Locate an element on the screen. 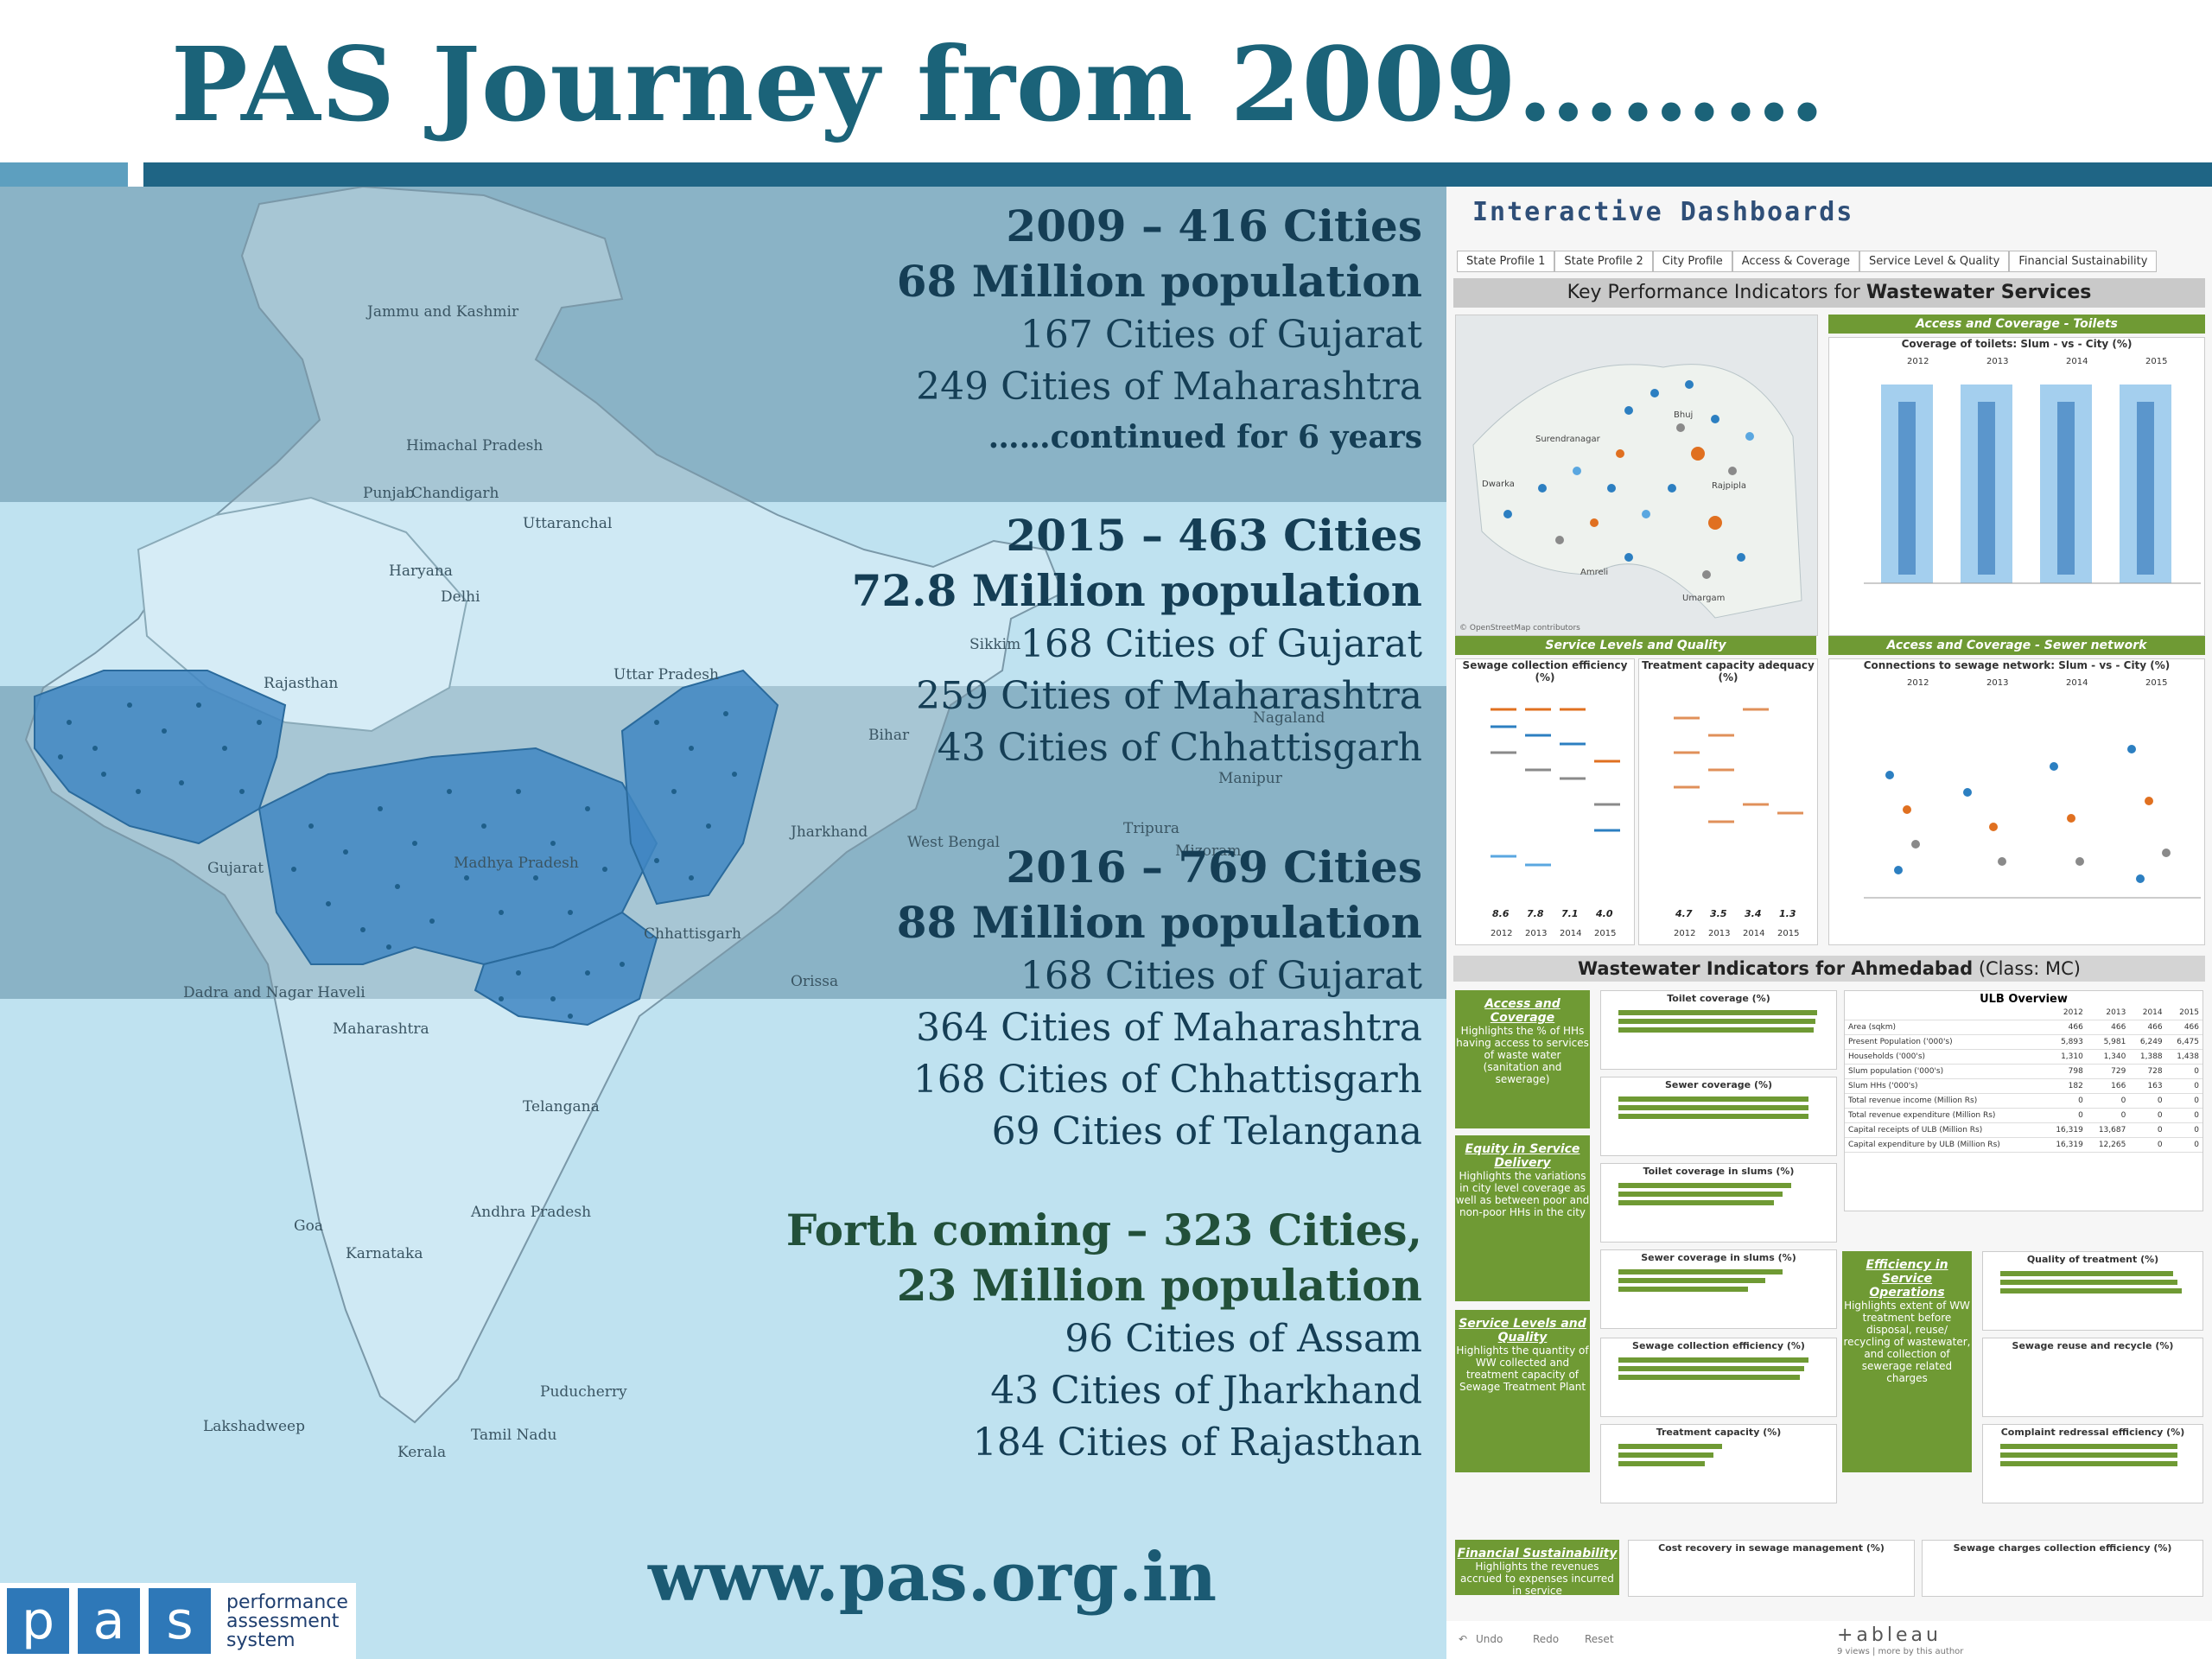 The width and height of the screenshot is (2212, 1659). cell: Total revenue expenditure (Million Rs) is located at coordinates (1944, 1115).